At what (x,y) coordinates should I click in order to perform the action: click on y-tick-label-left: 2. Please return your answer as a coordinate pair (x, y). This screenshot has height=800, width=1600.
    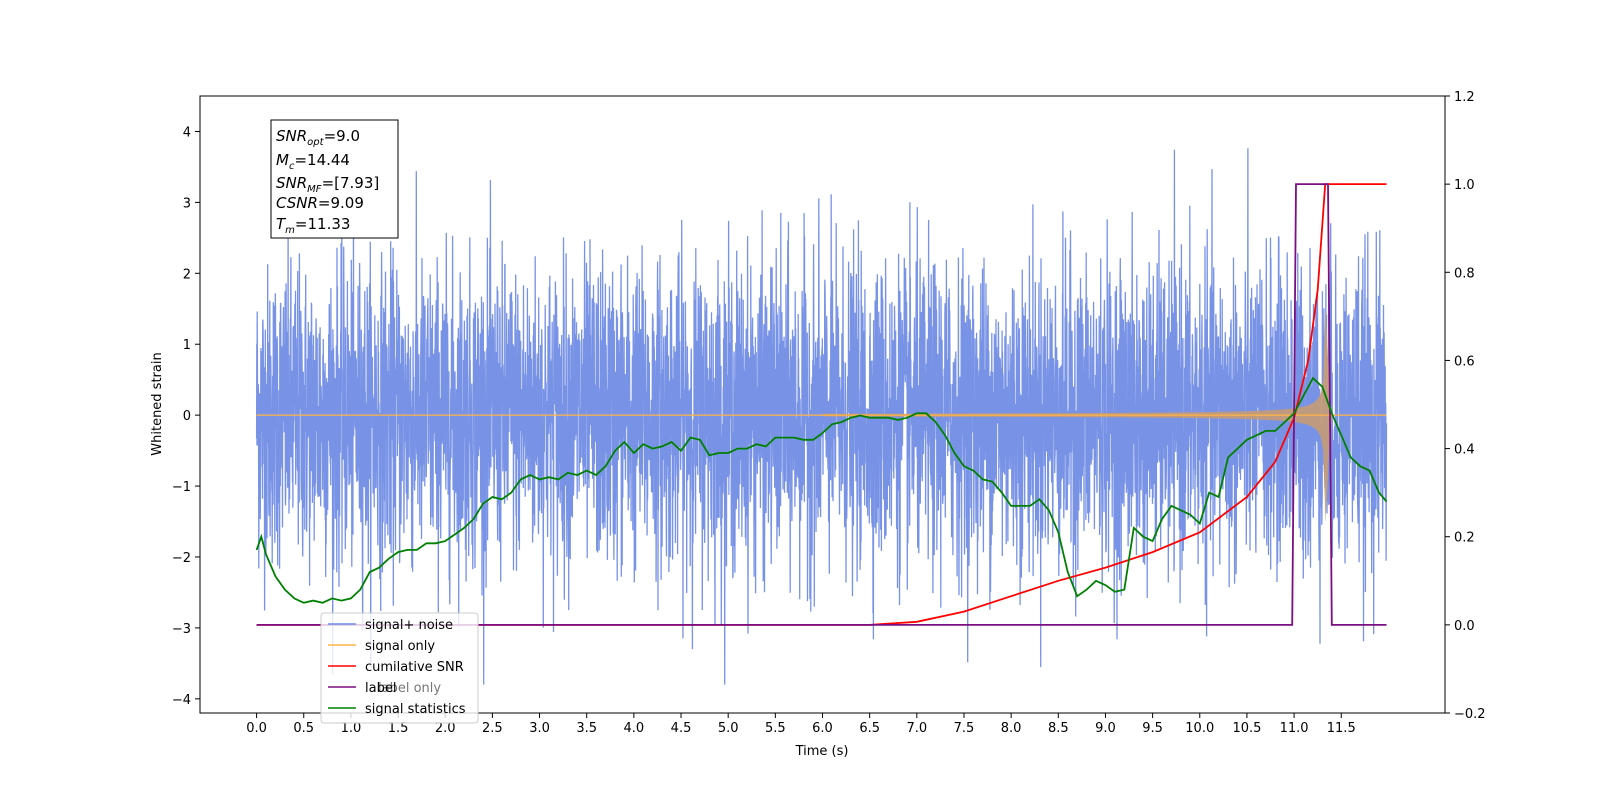
    Looking at the image, I should click on (187, 274).